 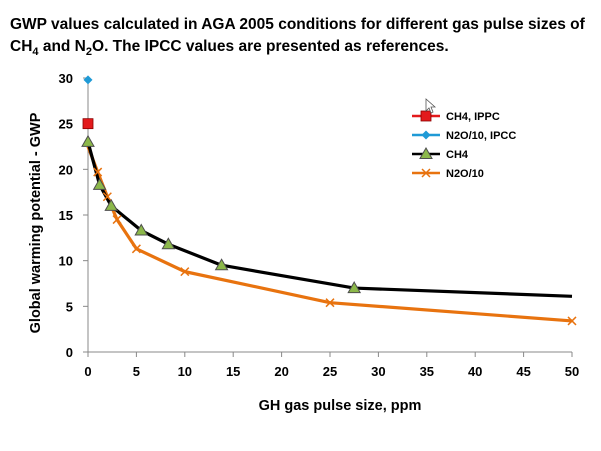 I want to click on x-tick-label: 50, so click(x=572, y=371).